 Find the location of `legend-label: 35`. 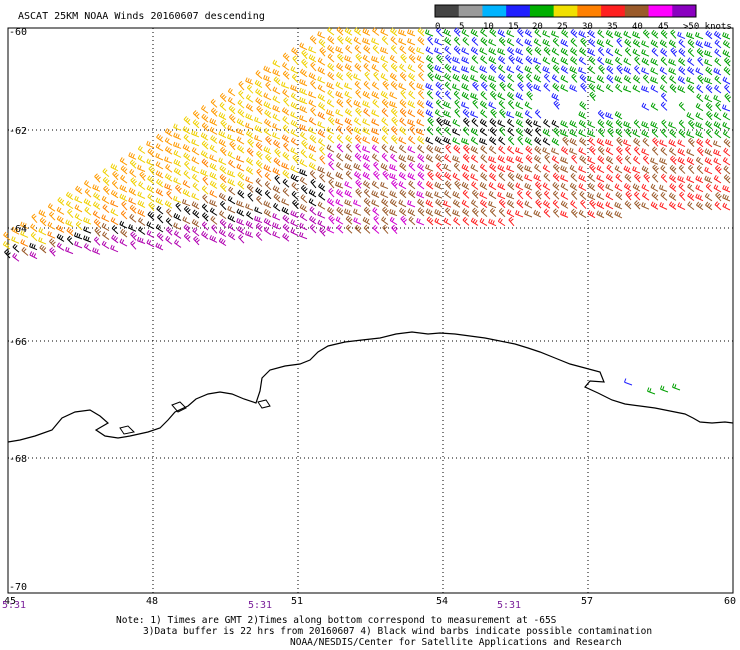

legend-label: 35 is located at coordinates (612, 27).